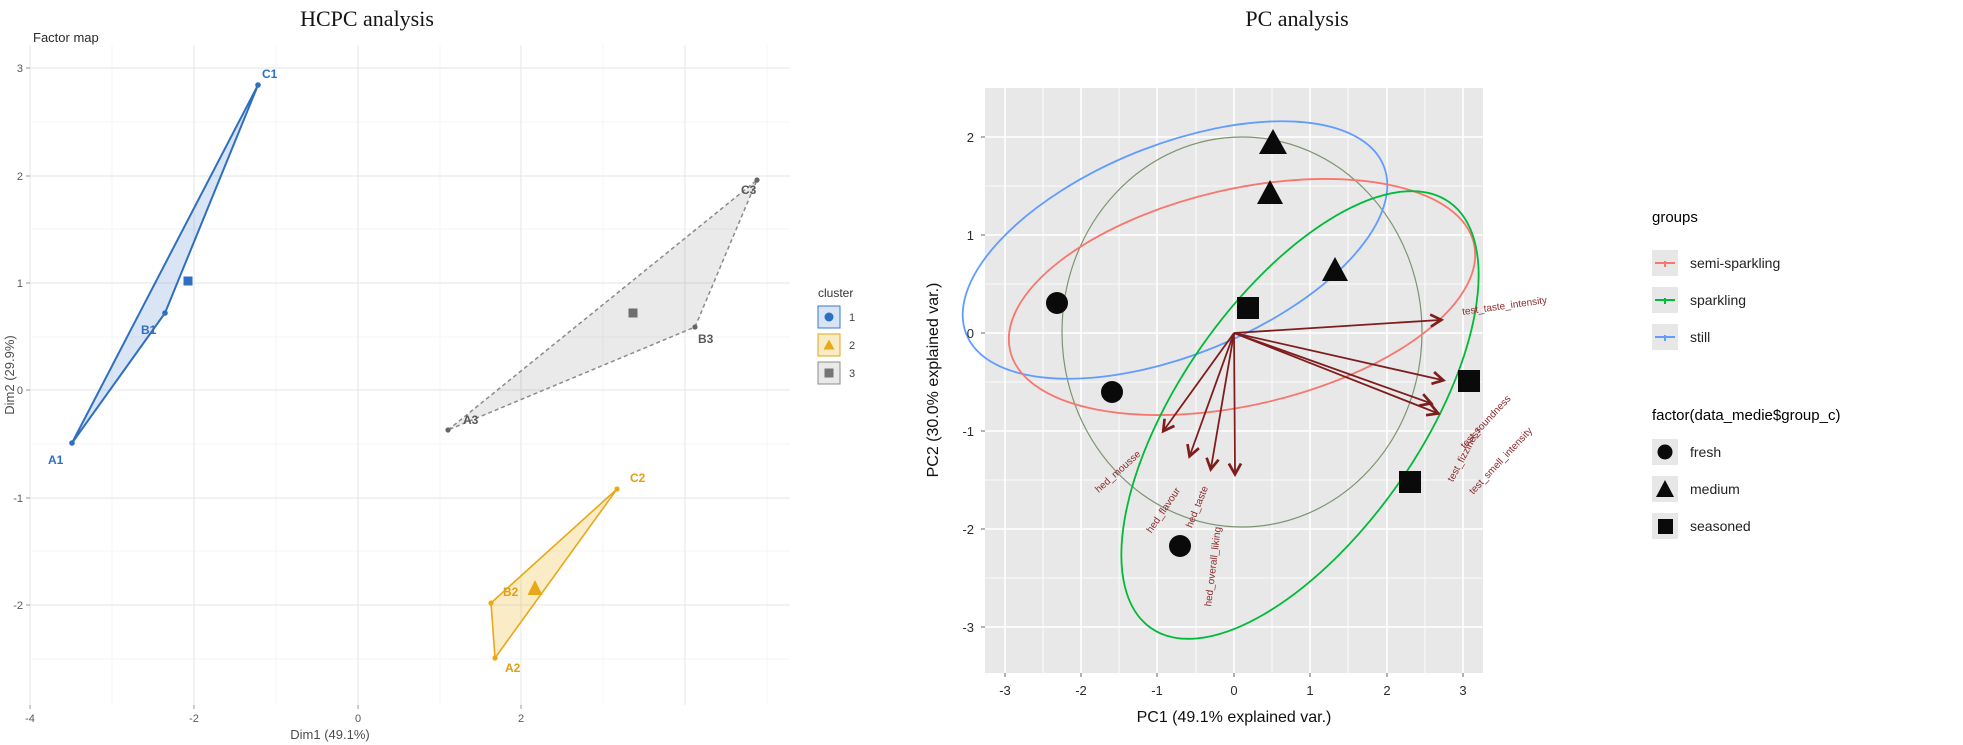 The height and width of the screenshot is (745, 1963). What do you see at coordinates (1665, 452) in the screenshot?
I see `fresh-key-icon` at bounding box center [1665, 452].